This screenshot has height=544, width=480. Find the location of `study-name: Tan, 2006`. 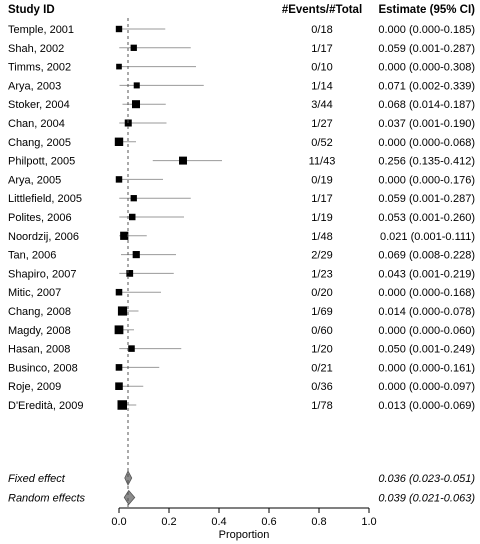

study-name: Tan, 2006 is located at coordinates (32, 256).